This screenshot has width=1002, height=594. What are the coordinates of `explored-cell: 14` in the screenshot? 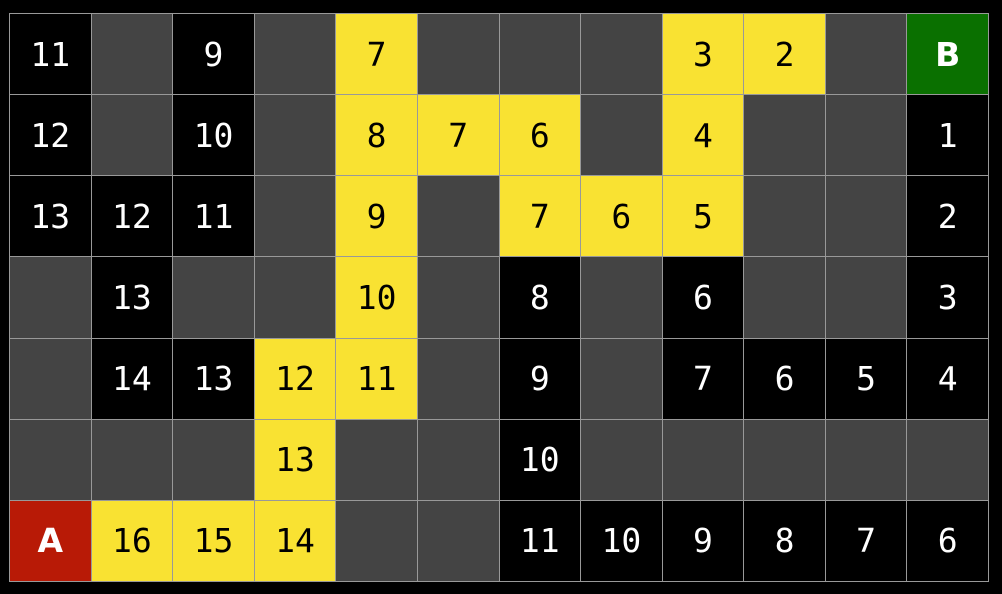 It's located at (132, 379).